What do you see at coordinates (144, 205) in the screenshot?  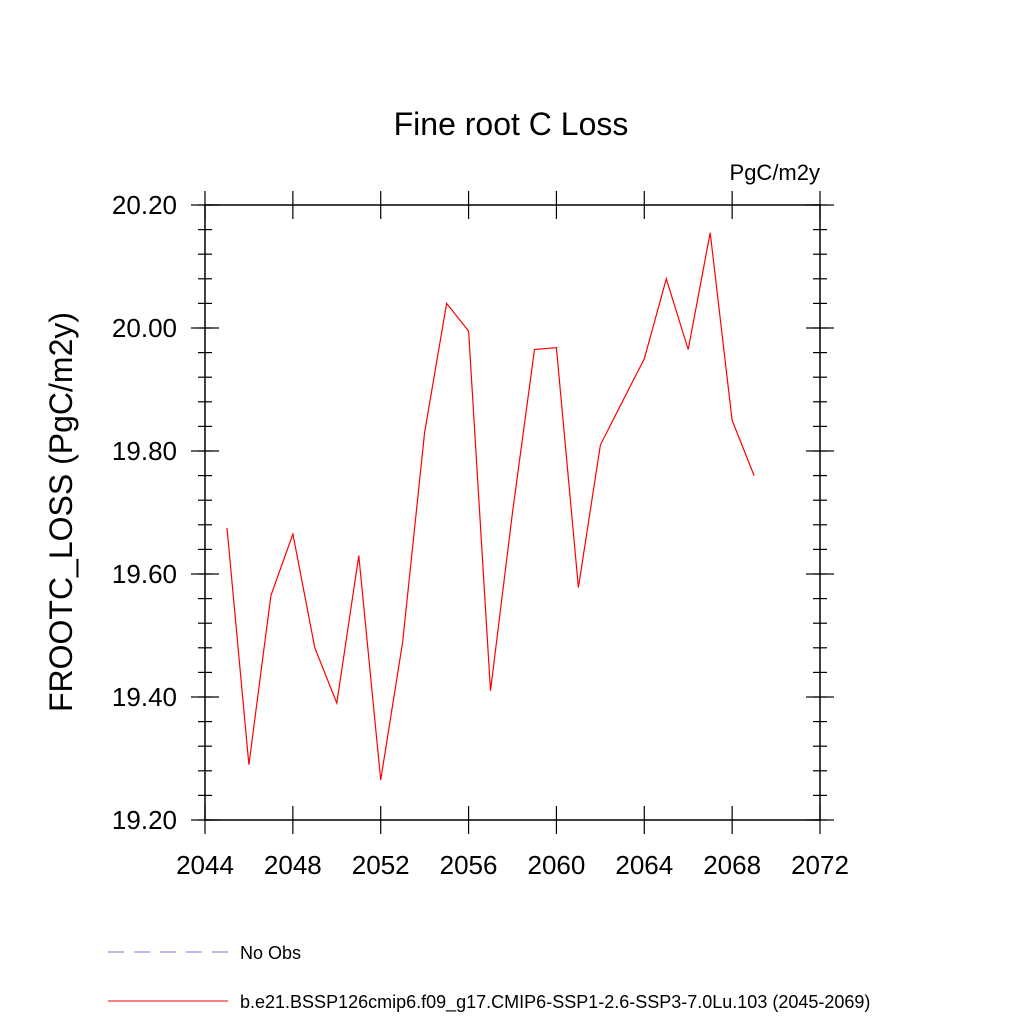 I see `y-tick-label: 20.20` at bounding box center [144, 205].